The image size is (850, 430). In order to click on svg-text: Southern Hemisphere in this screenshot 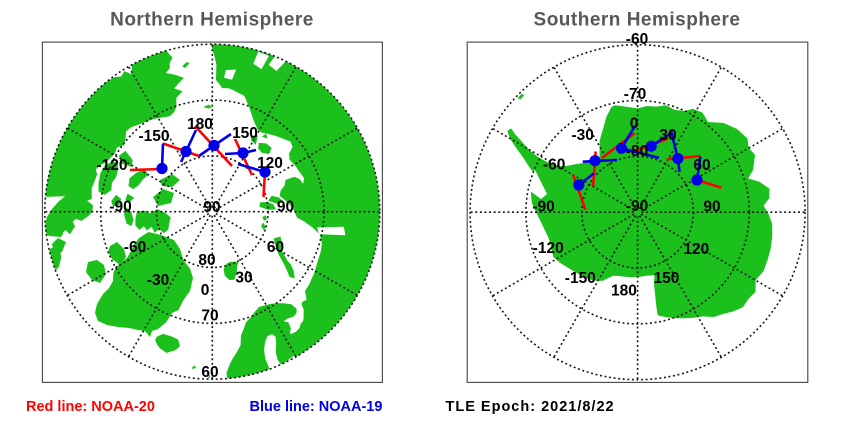, I will do `click(637, 20)`.